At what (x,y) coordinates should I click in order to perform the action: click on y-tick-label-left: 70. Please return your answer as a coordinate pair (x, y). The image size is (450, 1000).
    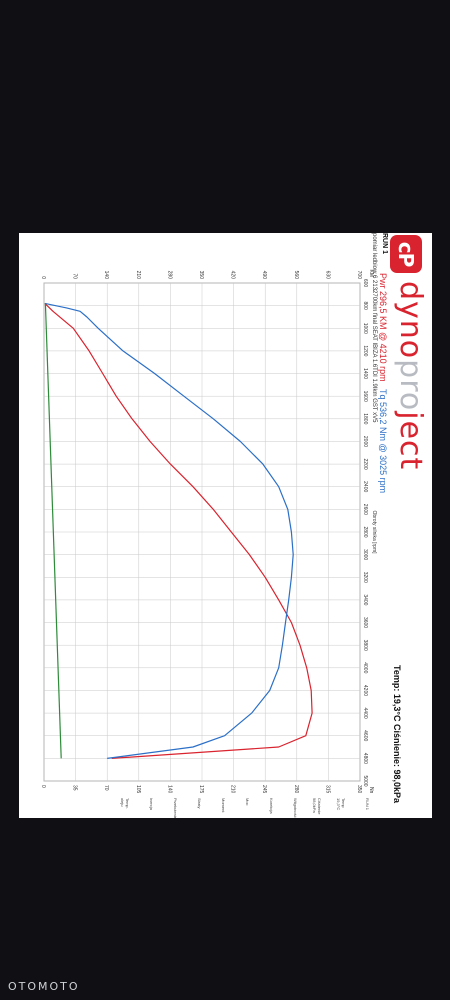
    Looking at the image, I should click on (75, 276).